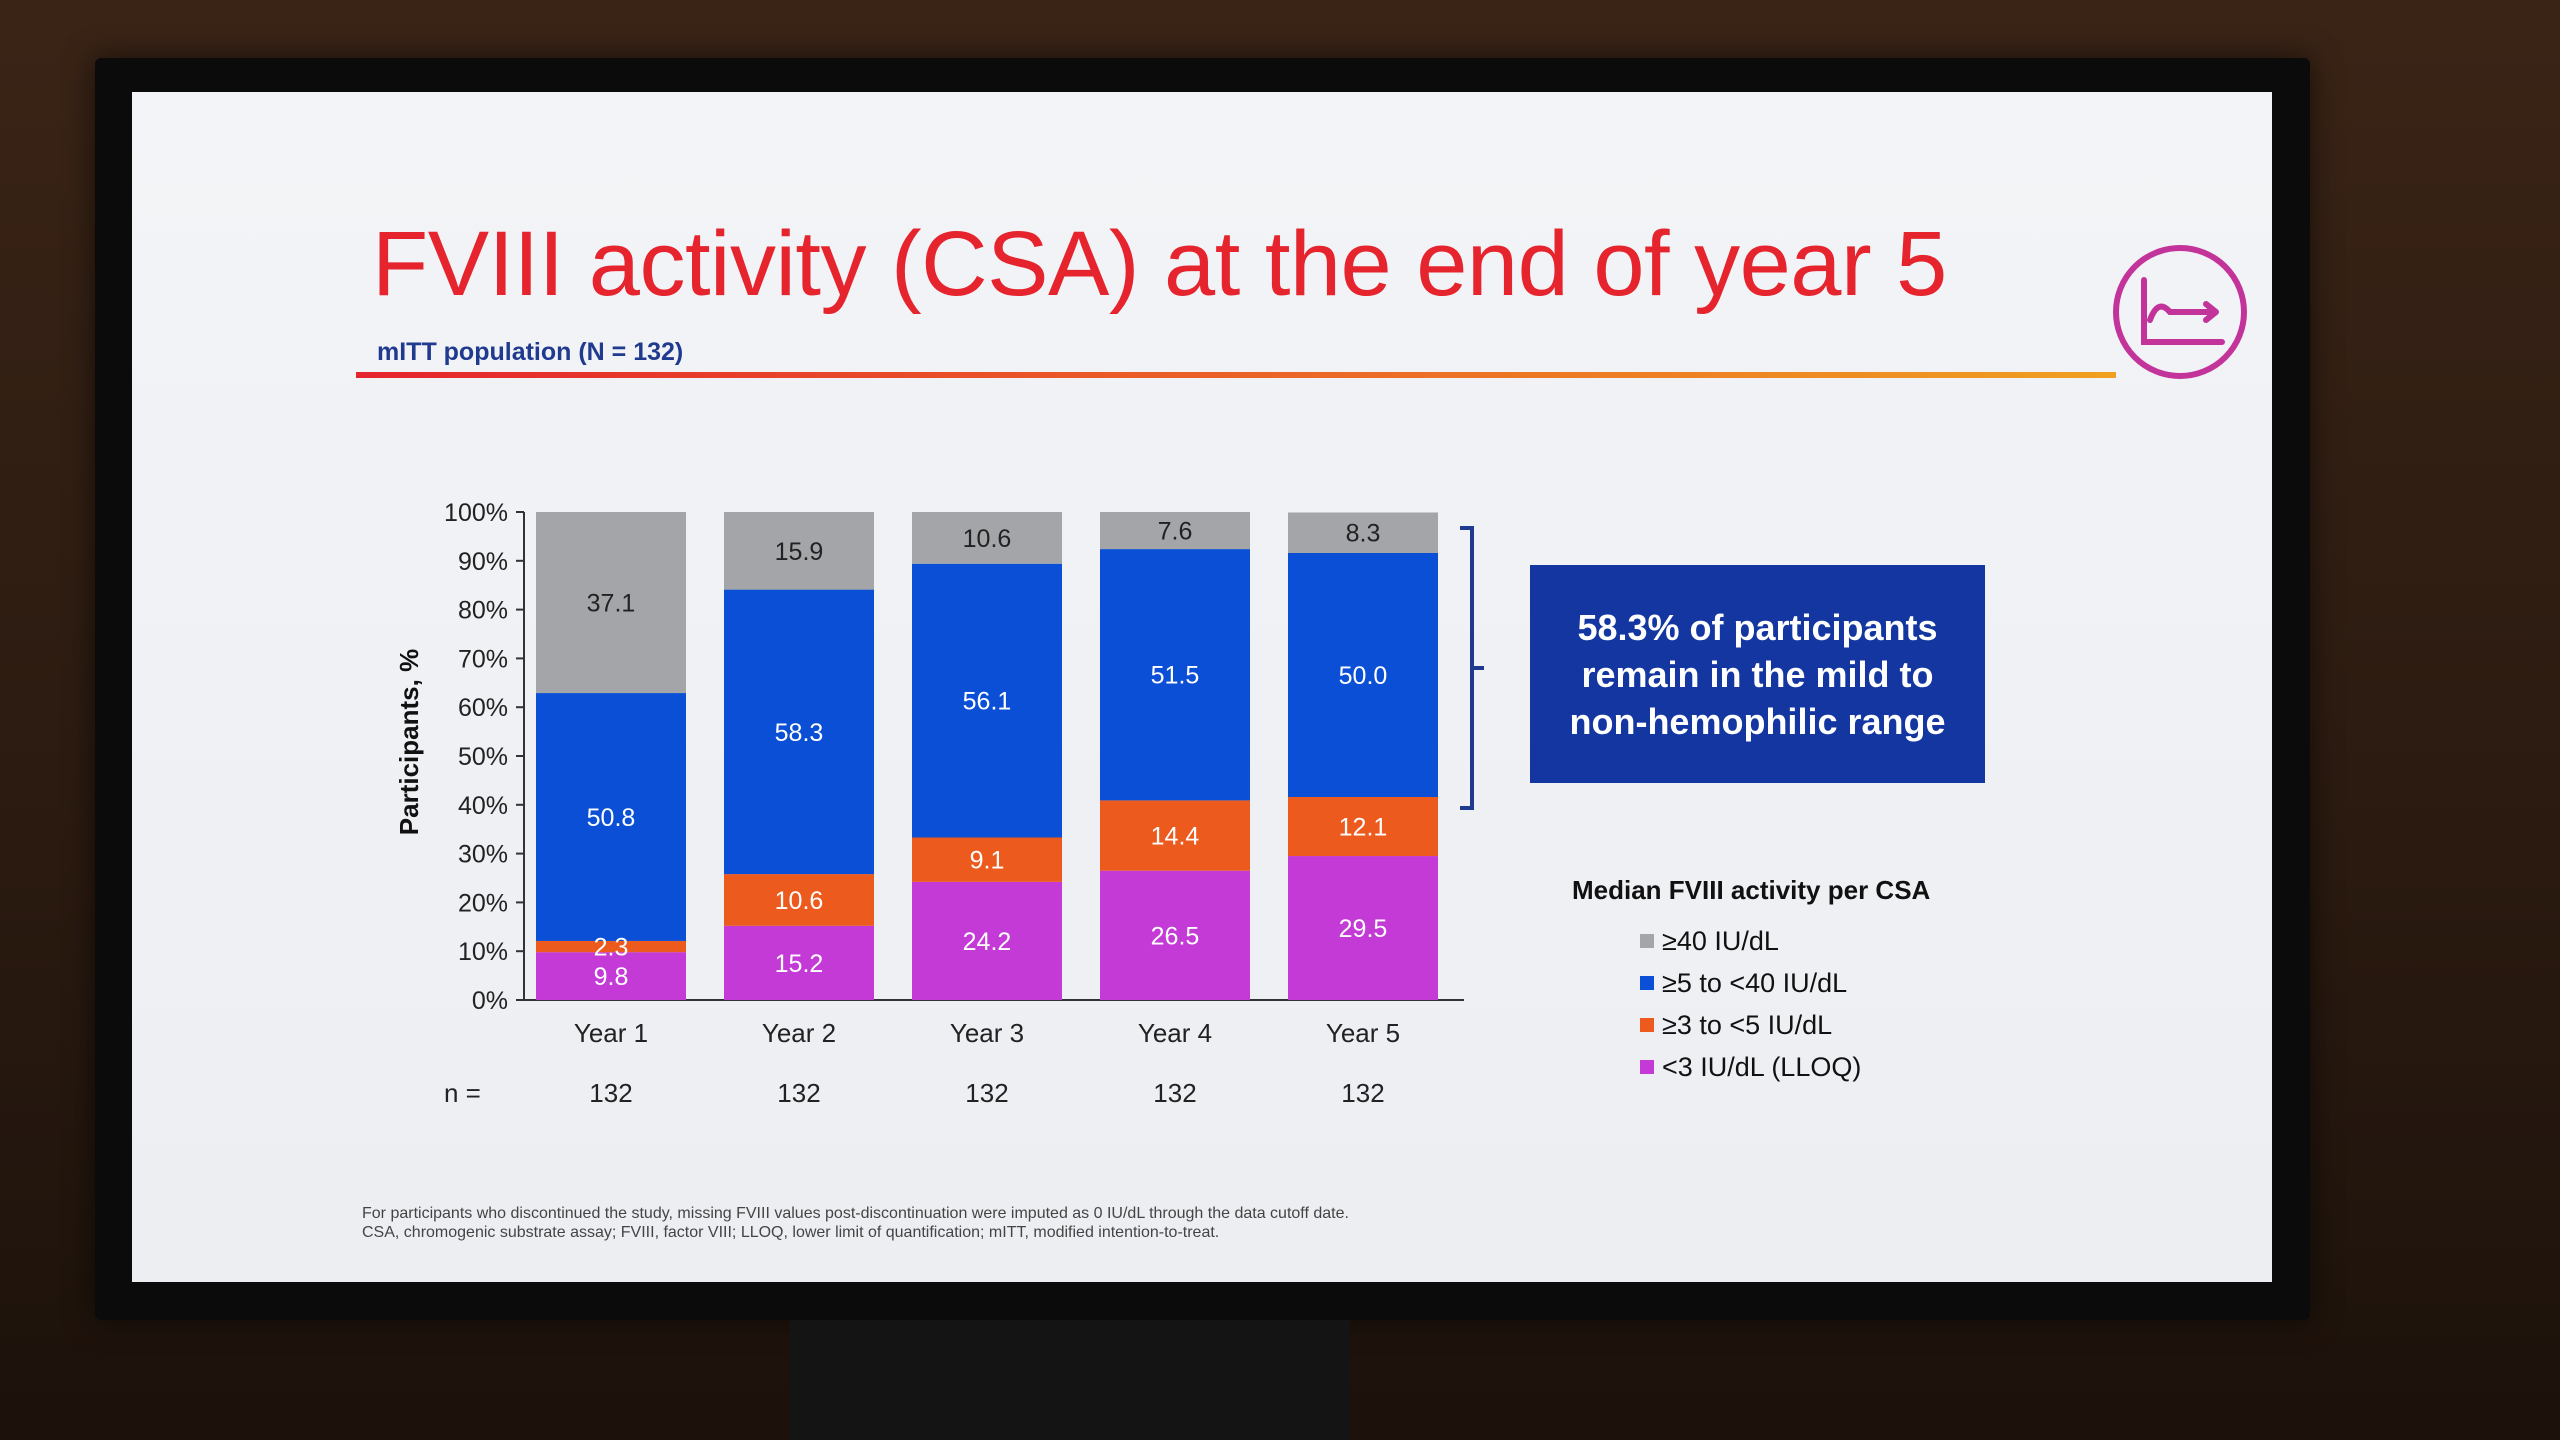 The height and width of the screenshot is (1440, 2560). I want to click on bar-value-label: 2.3, so click(611, 948).